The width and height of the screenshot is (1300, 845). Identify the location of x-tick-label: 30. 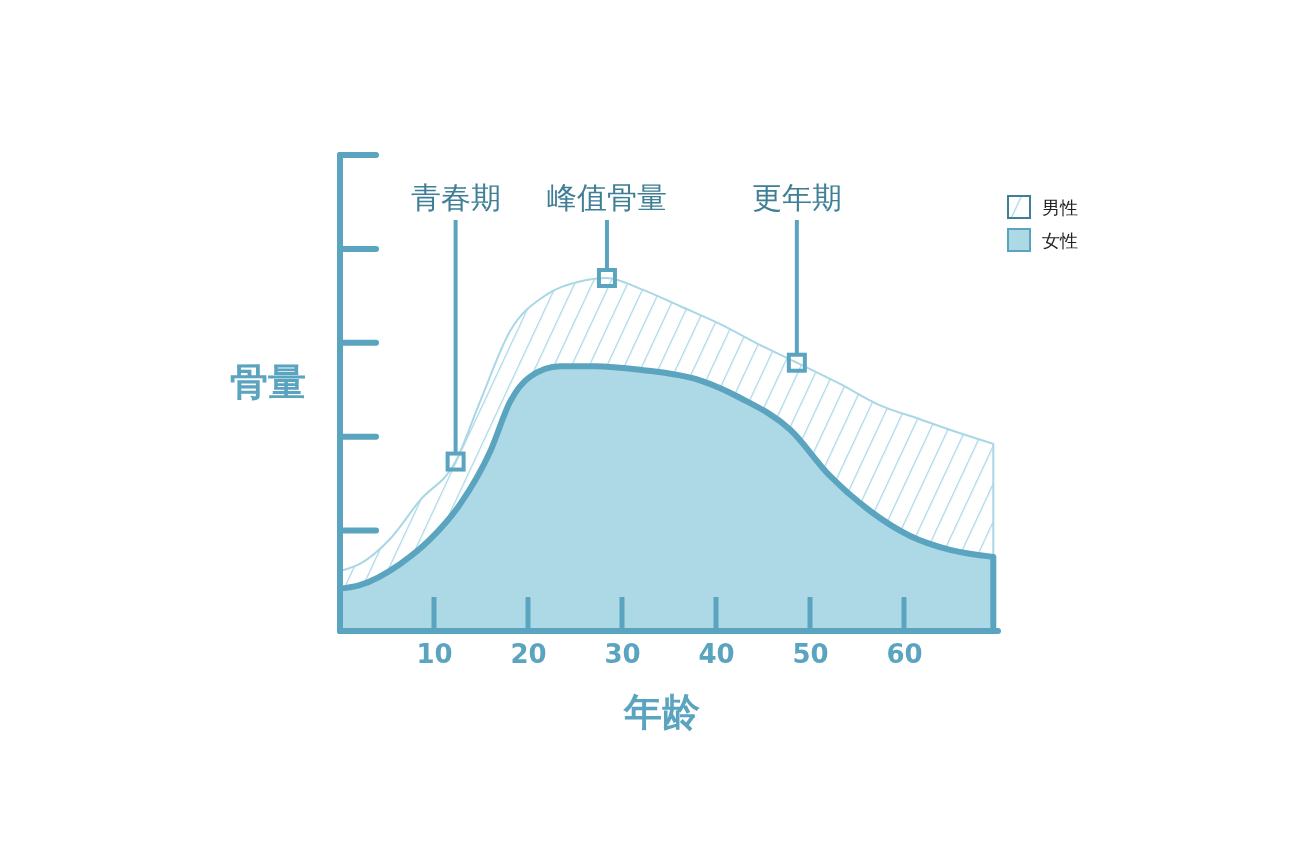
(622, 654).